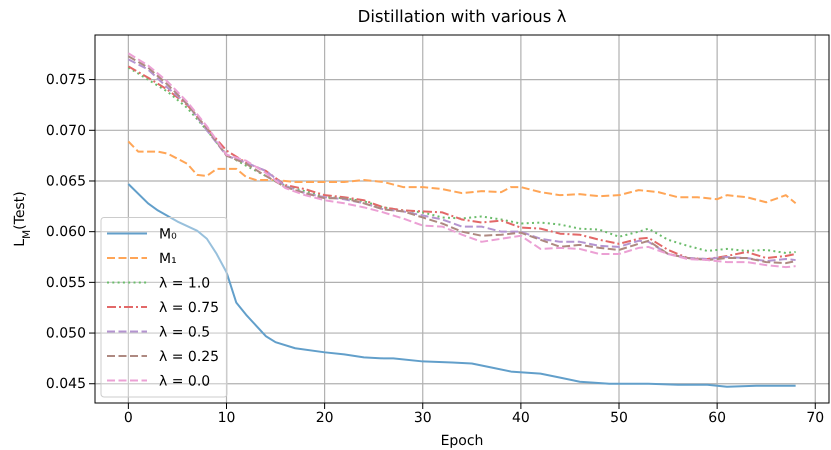  Describe the element at coordinates (184, 284) in the screenshot. I see `legend-label: λ = 1.0` at that location.